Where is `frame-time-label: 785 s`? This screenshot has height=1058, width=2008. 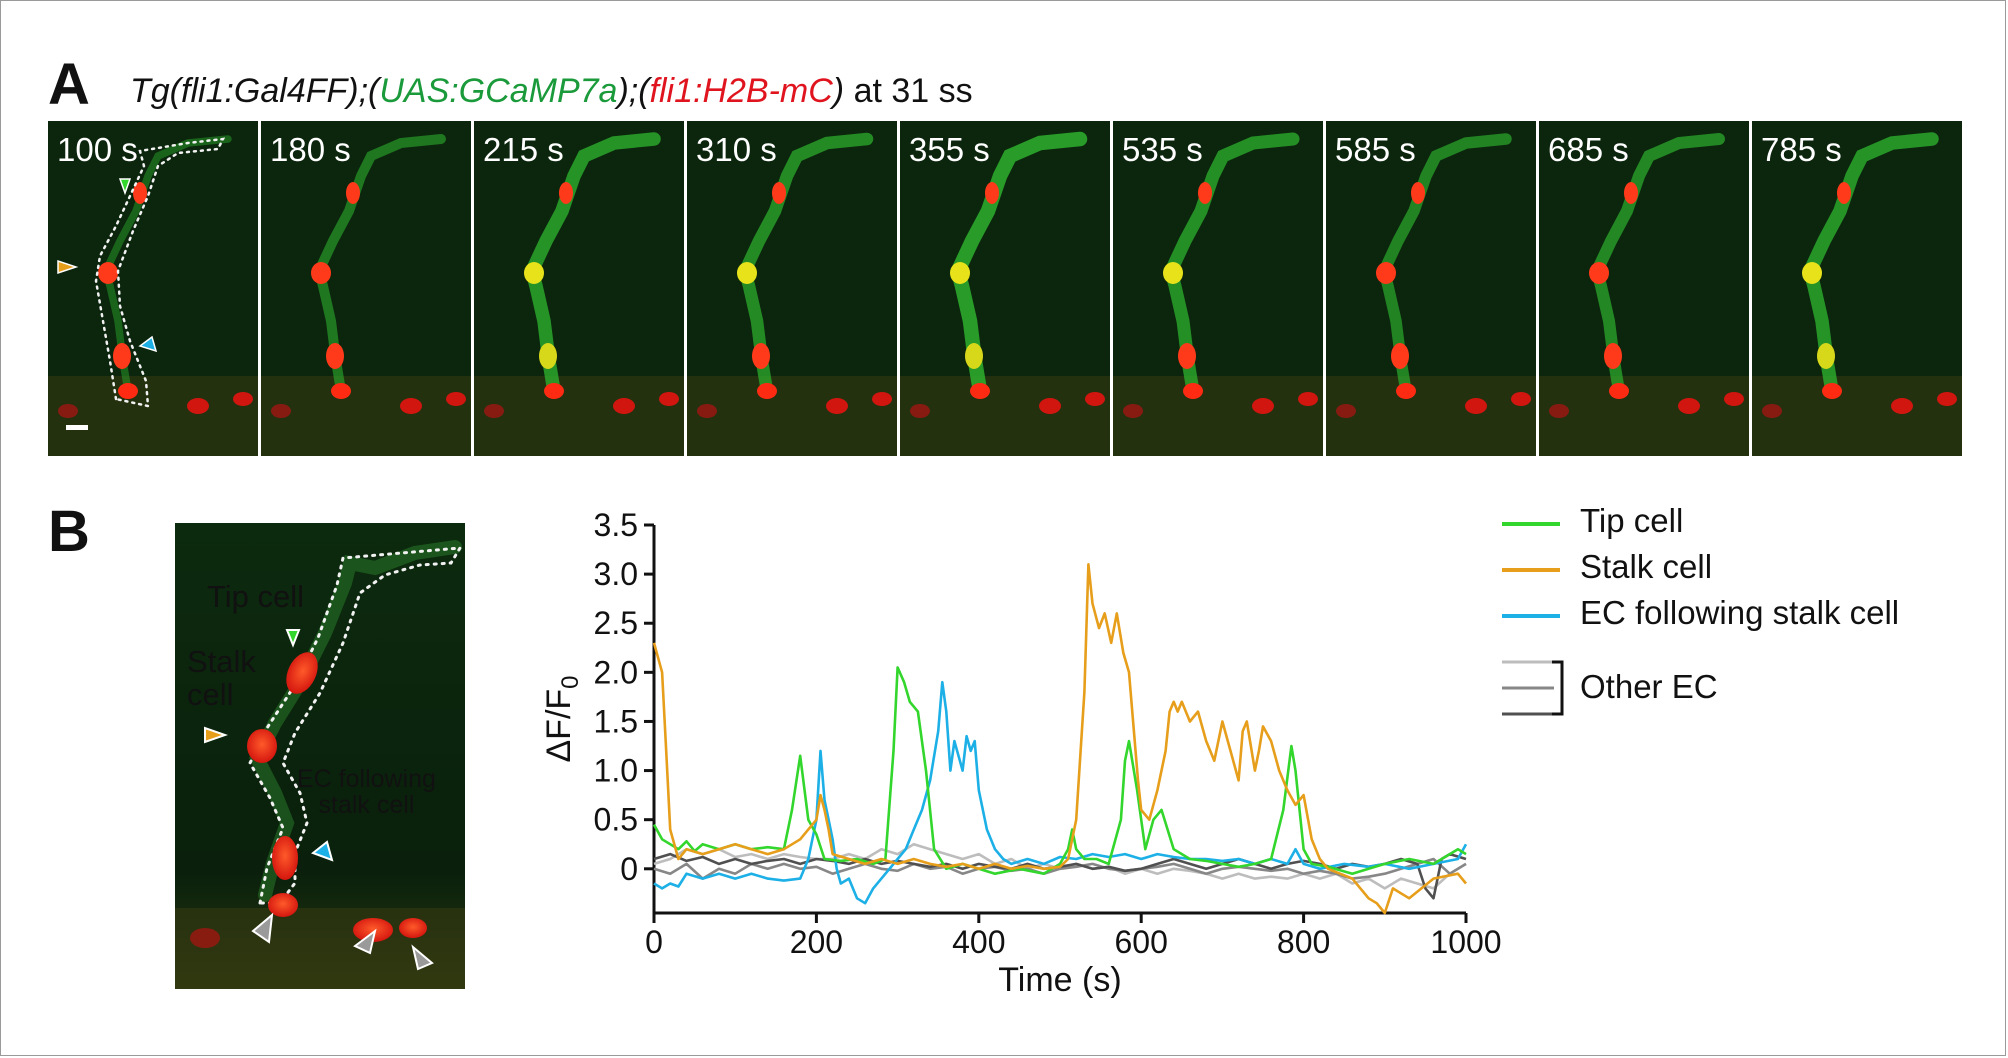 frame-time-label: 785 s is located at coordinates (1801, 149).